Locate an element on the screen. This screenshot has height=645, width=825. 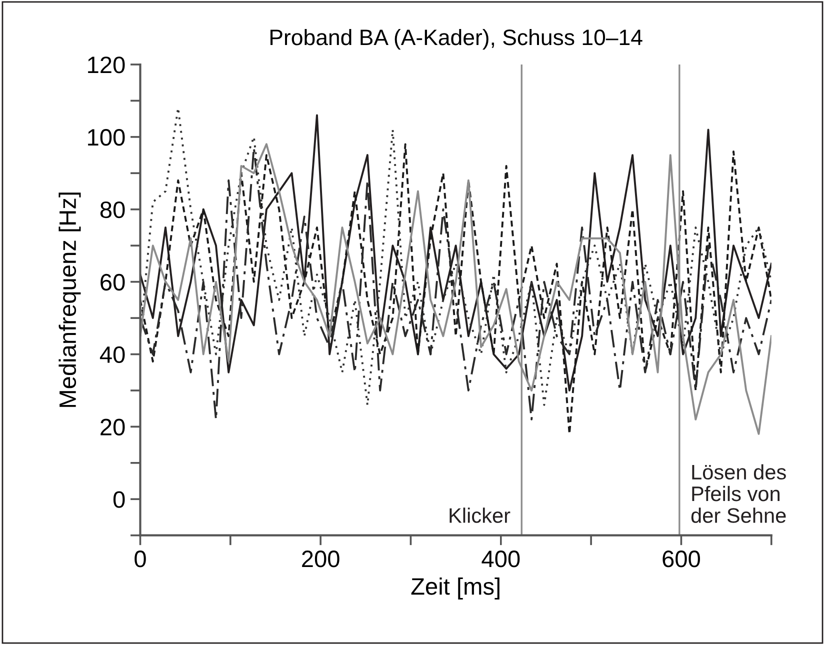
y-axis-title: Medianfrequenz [Hz] is located at coordinates (69, 299).